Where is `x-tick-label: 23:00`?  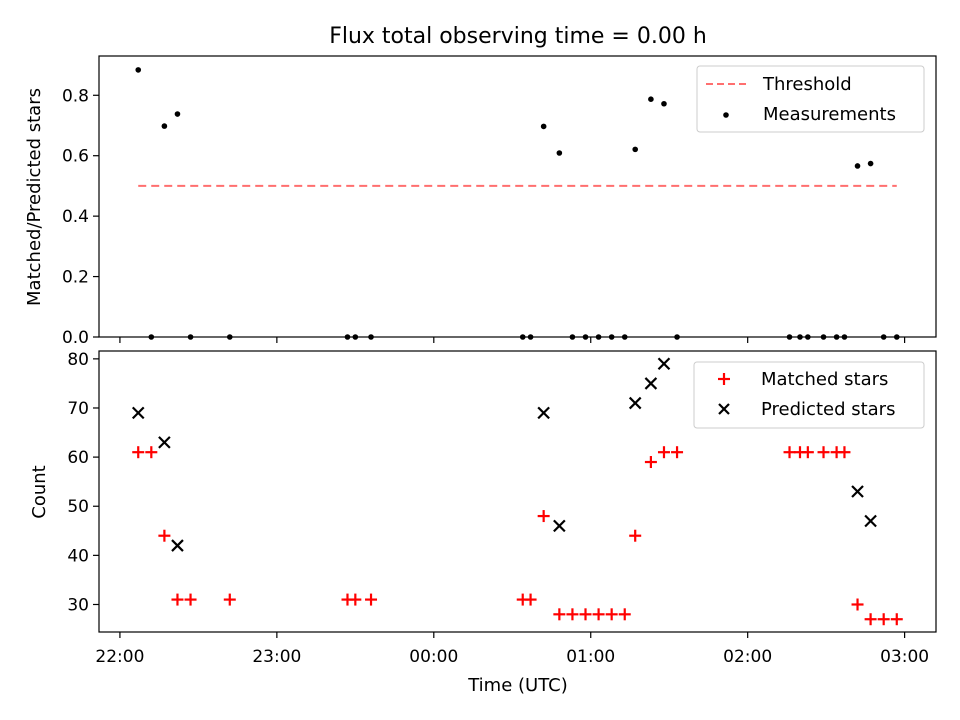 x-tick-label: 23:00 is located at coordinates (276, 657).